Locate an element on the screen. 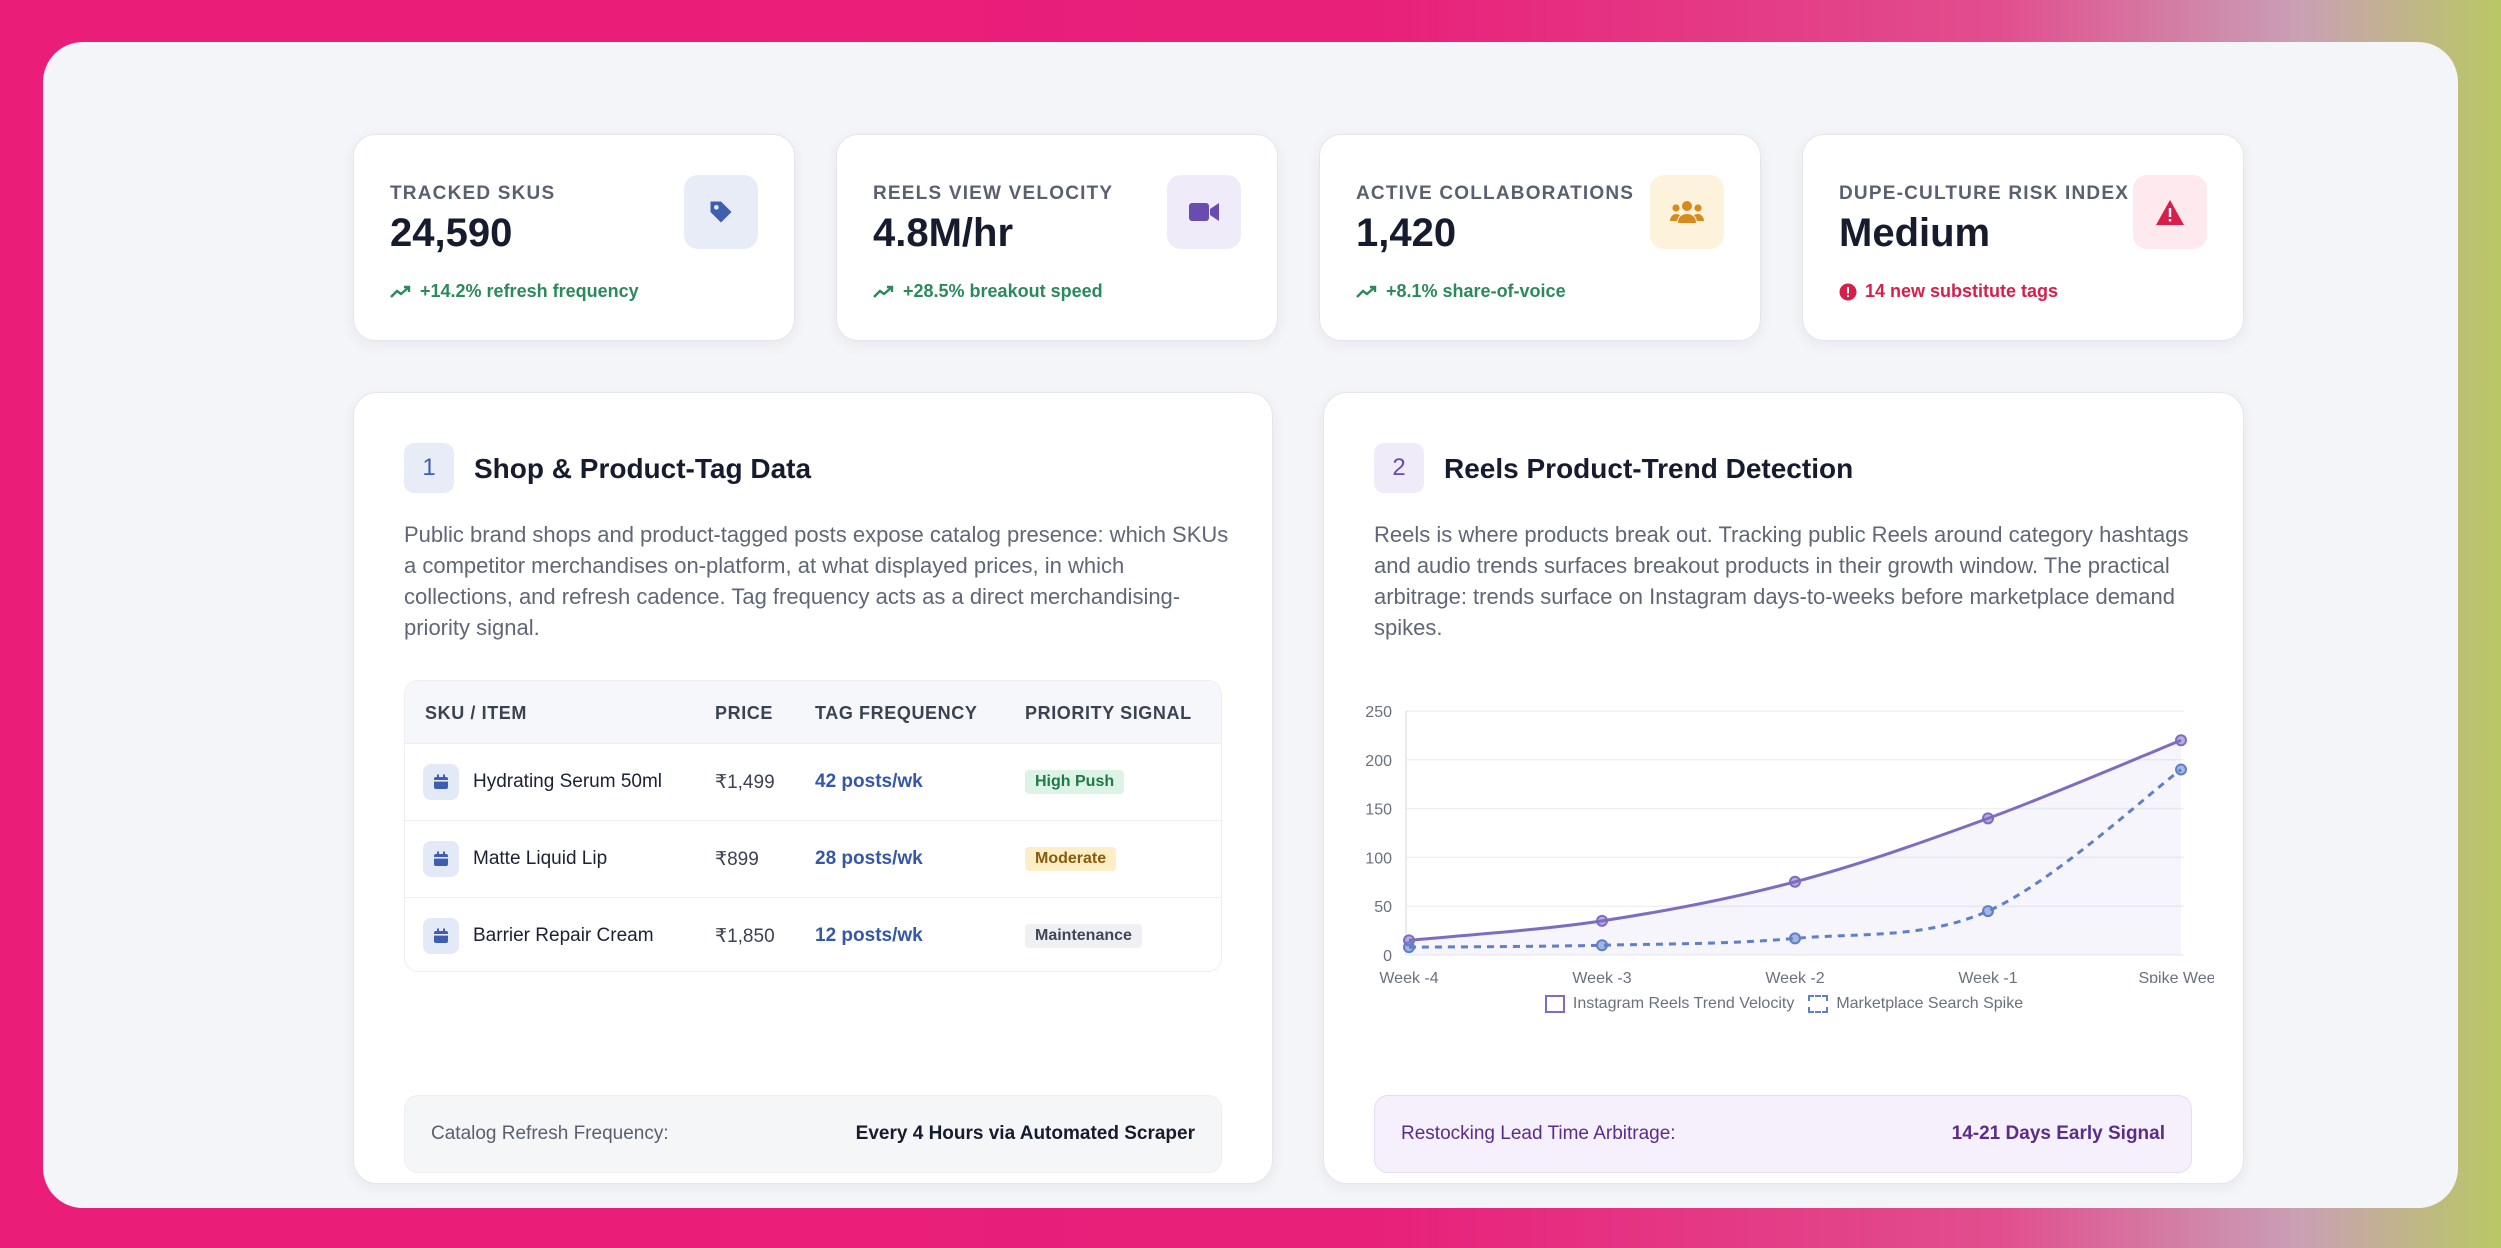 The height and width of the screenshot is (1248, 2501). y-tick-label: 150 is located at coordinates (1378, 810).